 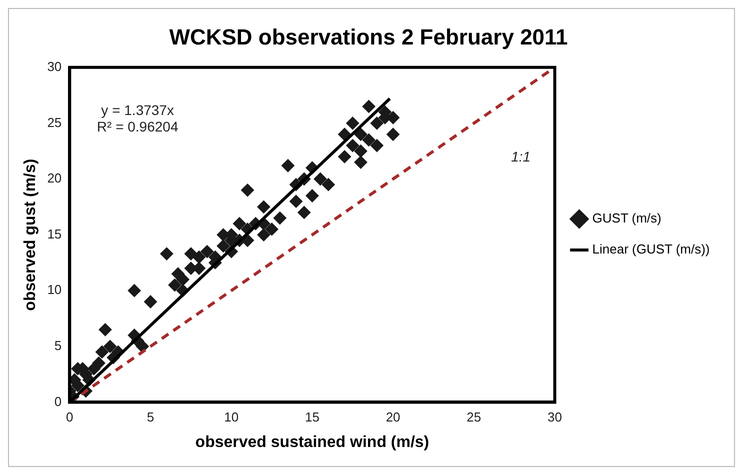 I want to click on y-tick-label: 25, so click(x=54, y=122).